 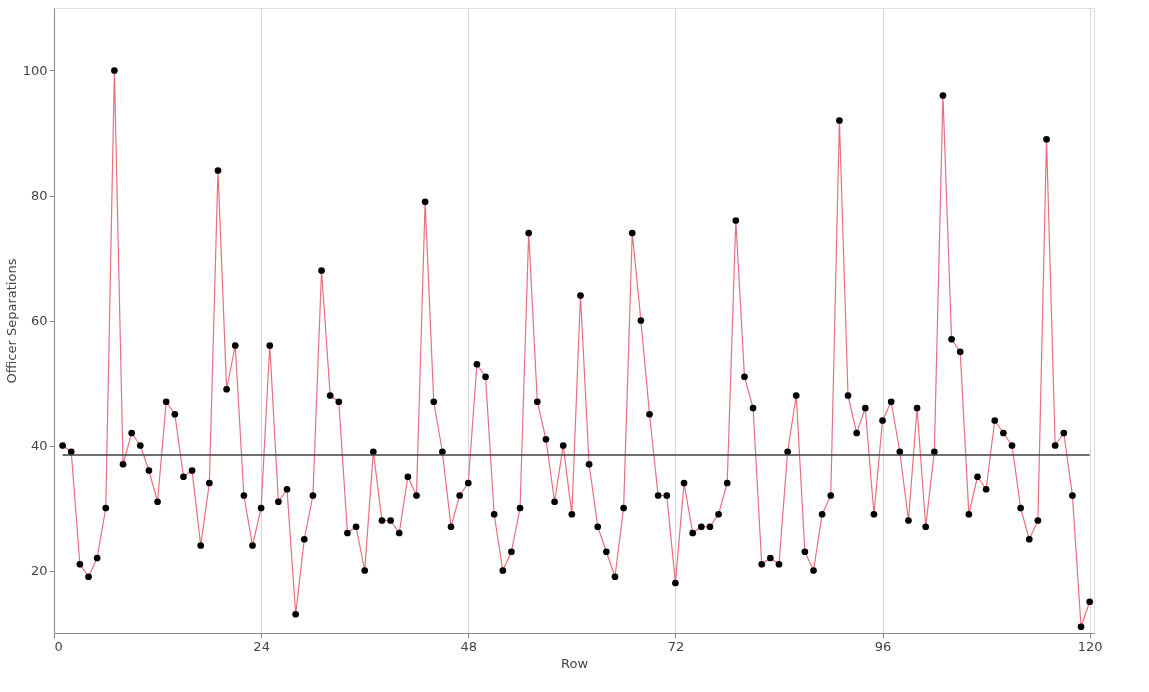 What do you see at coordinates (883, 646) in the screenshot?
I see `x-tick-label: 96` at bounding box center [883, 646].